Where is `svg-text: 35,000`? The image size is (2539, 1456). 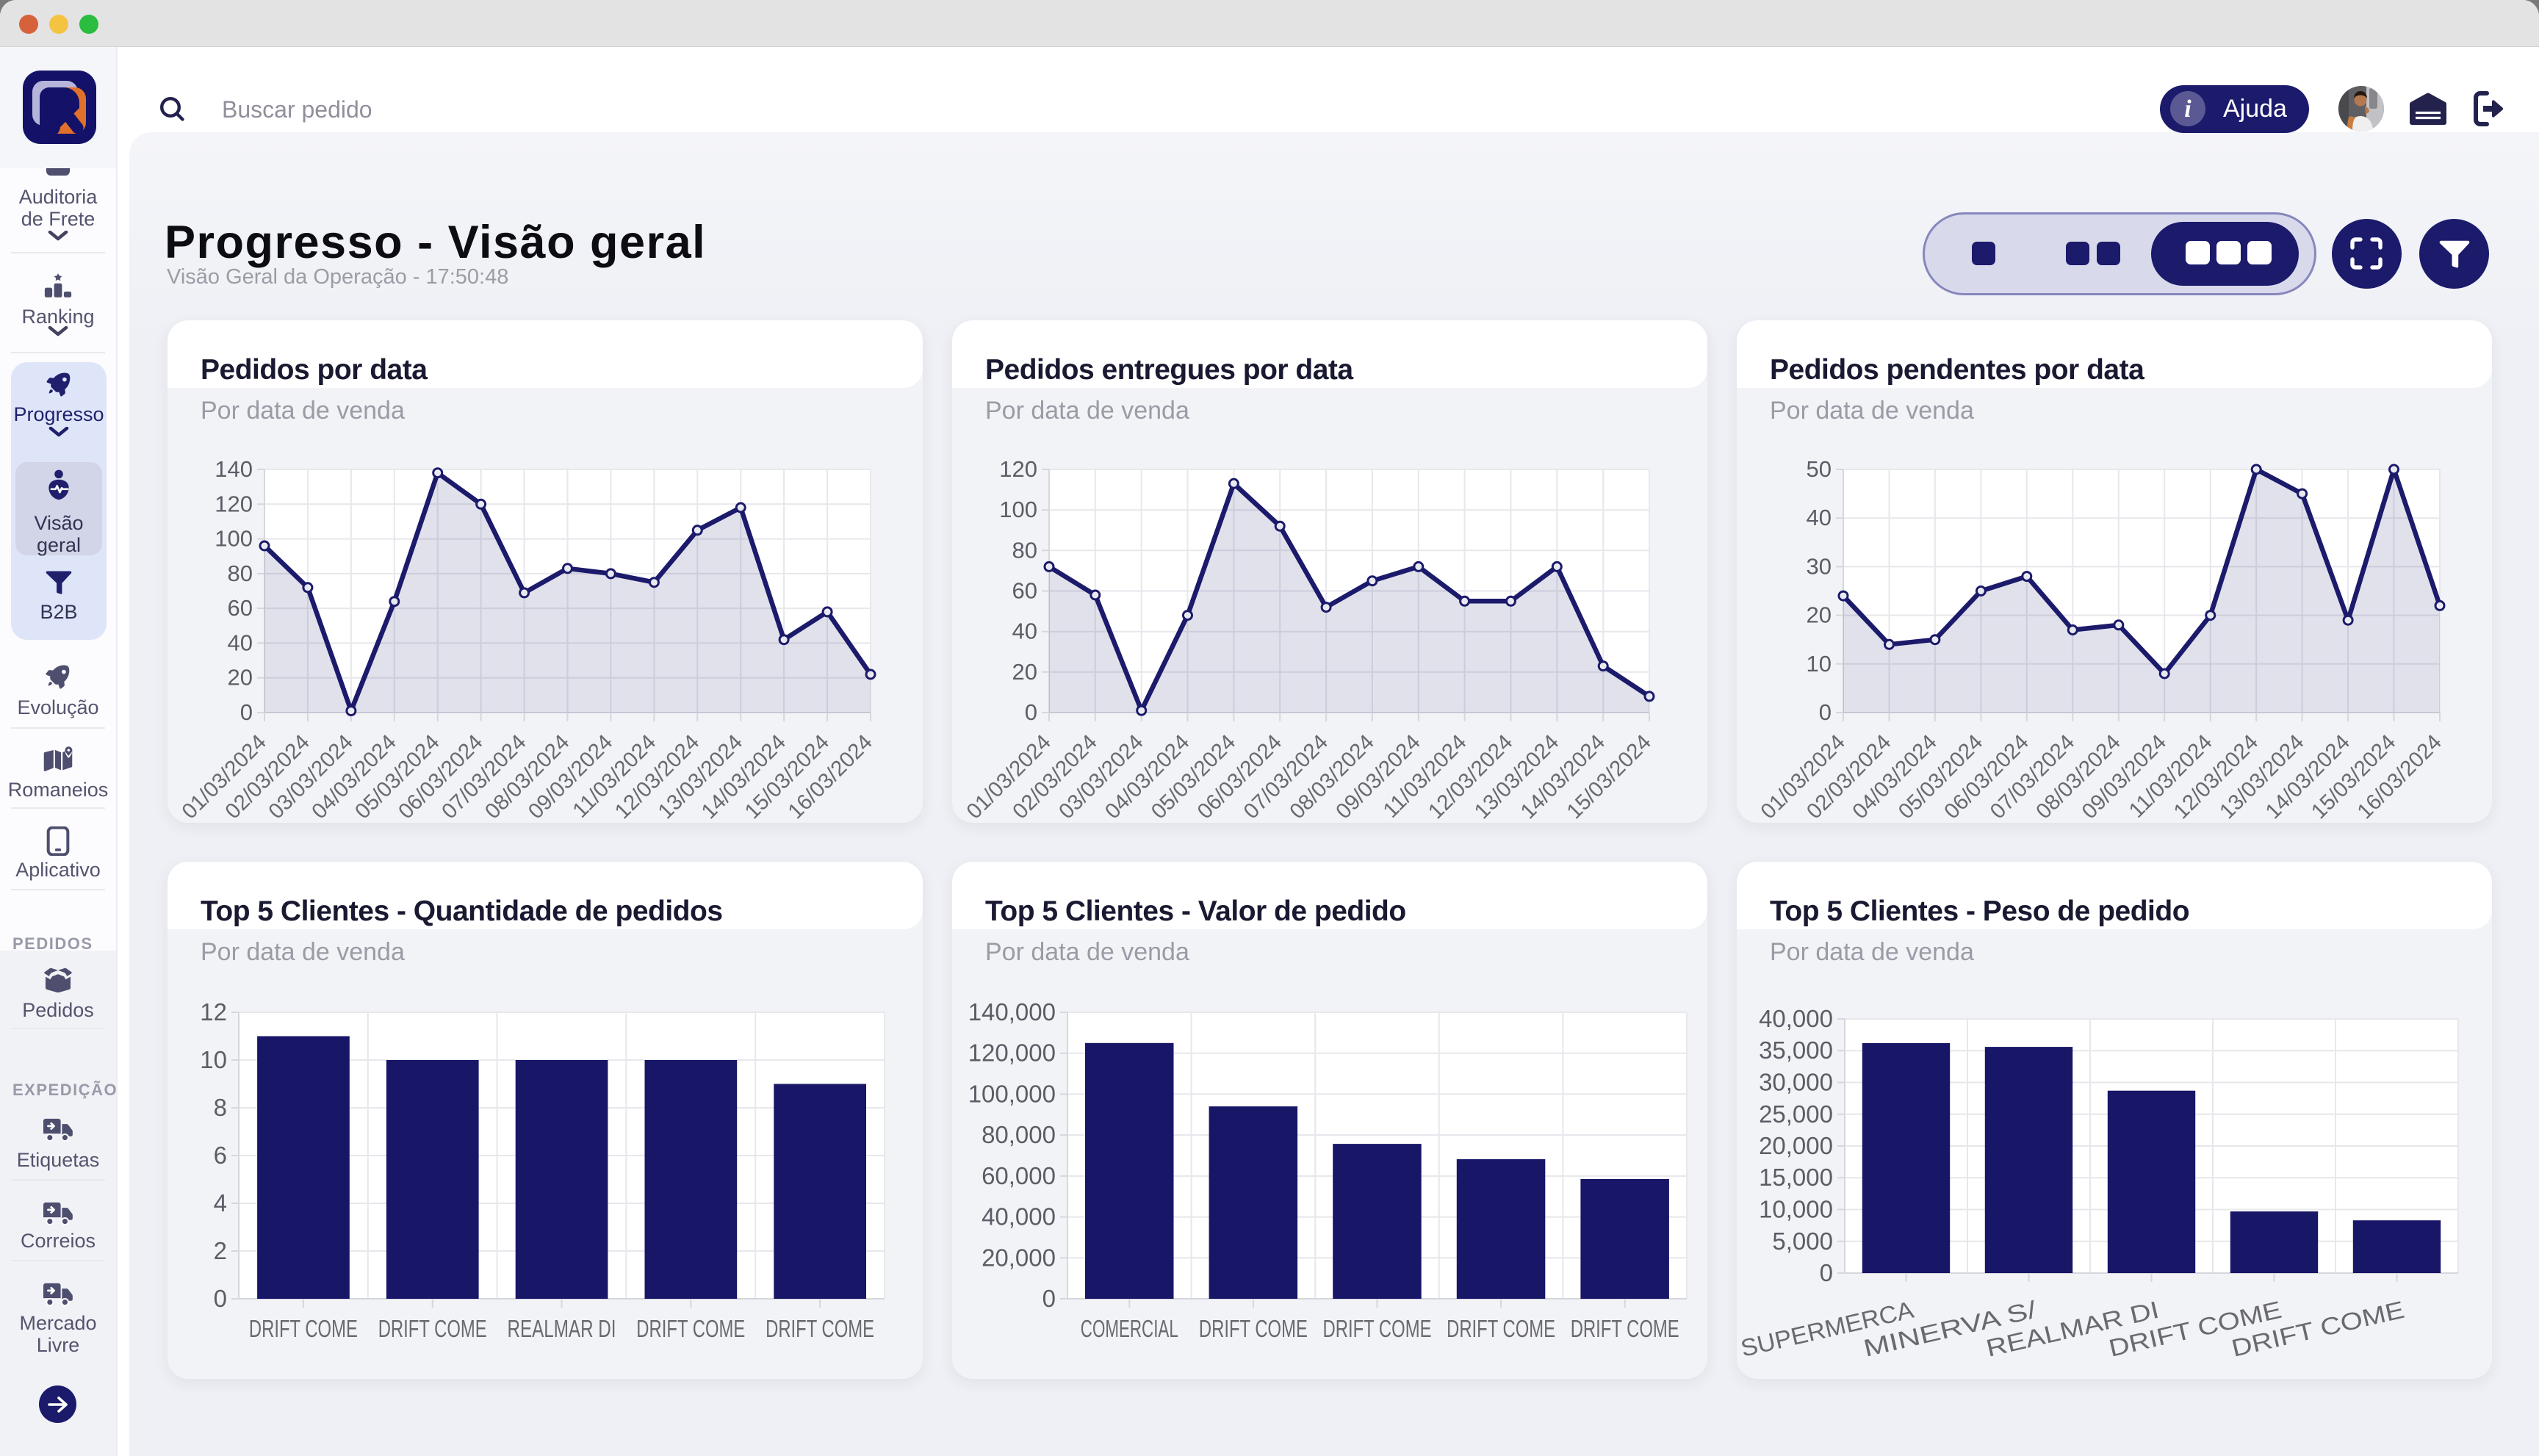
svg-text: 35,000 is located at coordinates (1796, 1050).